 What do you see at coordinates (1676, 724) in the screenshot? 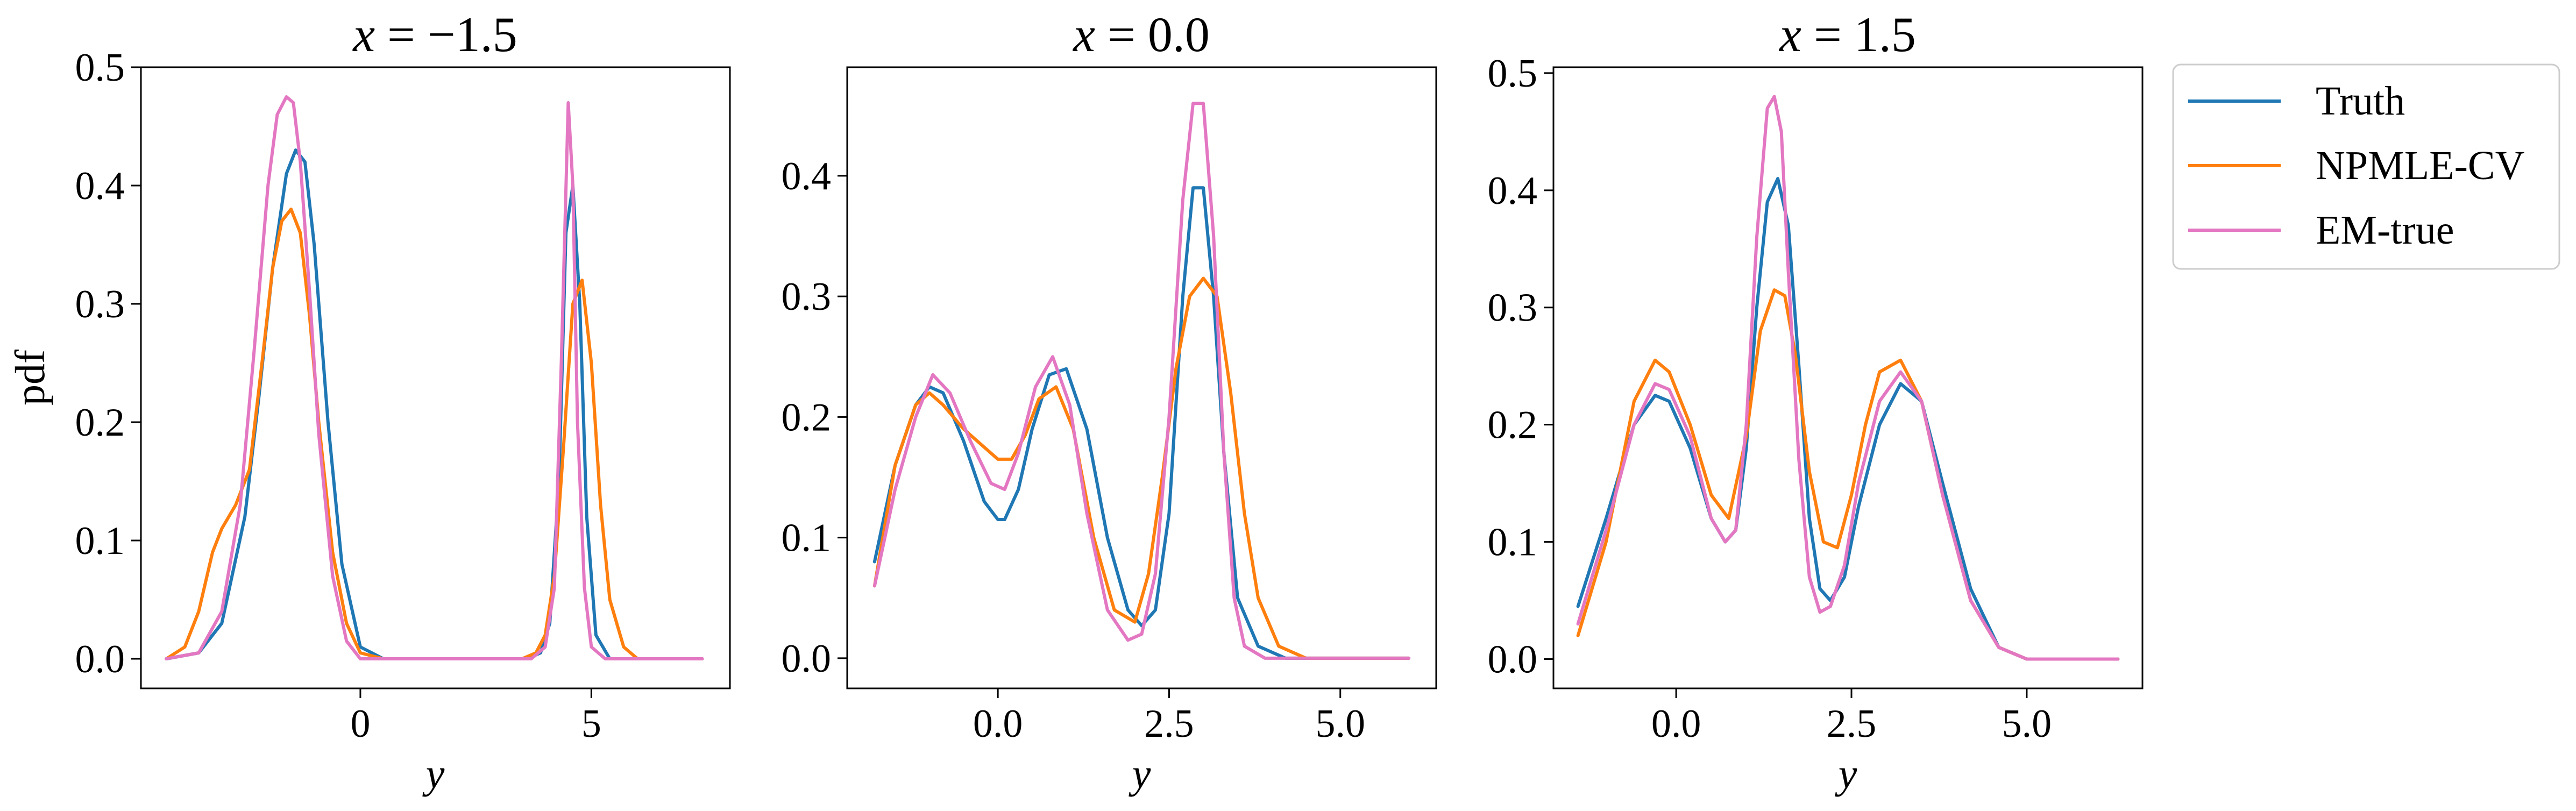
I see `panel-3-xtick-label-0: 0.0` at bounding box center [1676, 724].